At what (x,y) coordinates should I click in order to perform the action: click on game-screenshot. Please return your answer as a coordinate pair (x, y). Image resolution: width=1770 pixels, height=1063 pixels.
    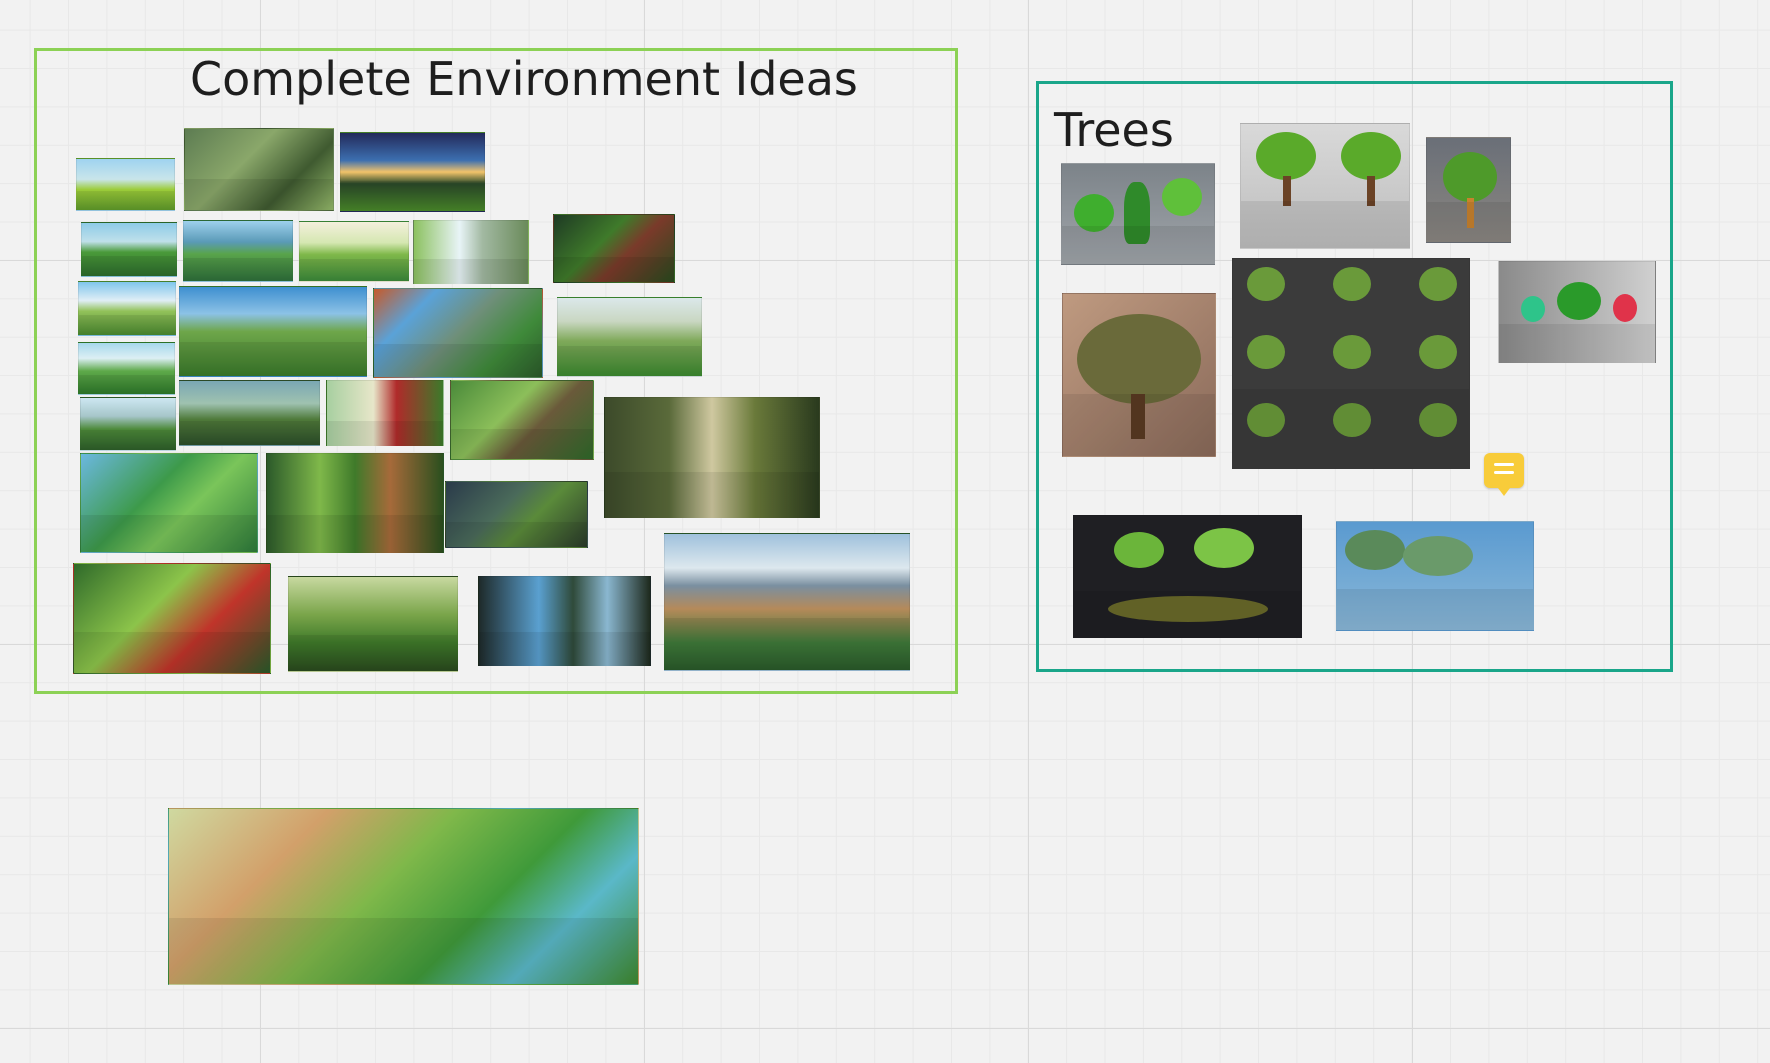
    Looking at the image, I should click on (403, 896).